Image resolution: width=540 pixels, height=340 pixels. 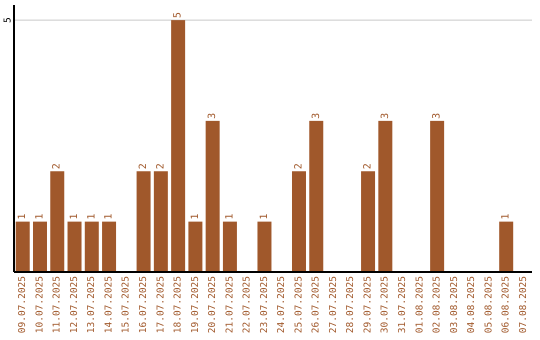 What do you see at coordinates (108, 305) in the screenshot?
I see `x-tick-label: 14.07.2025` at bounding box center [108, 305].